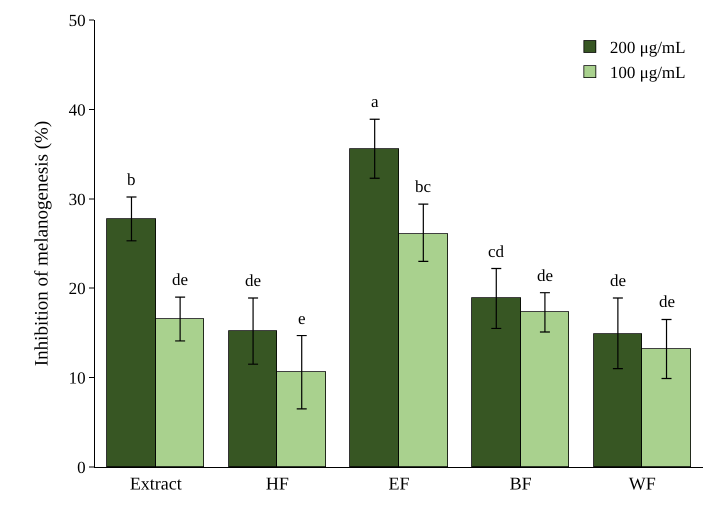 Image resolution: width=718 pixels, height=512 pixels. Describe the element at coordinates (496, 251) in the screenshot. I see `annotation: cd` at that location.